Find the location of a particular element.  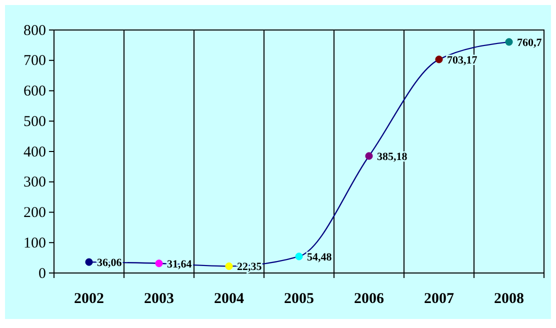

x-tick-label: 2006 is located at coordinates (369, 299).